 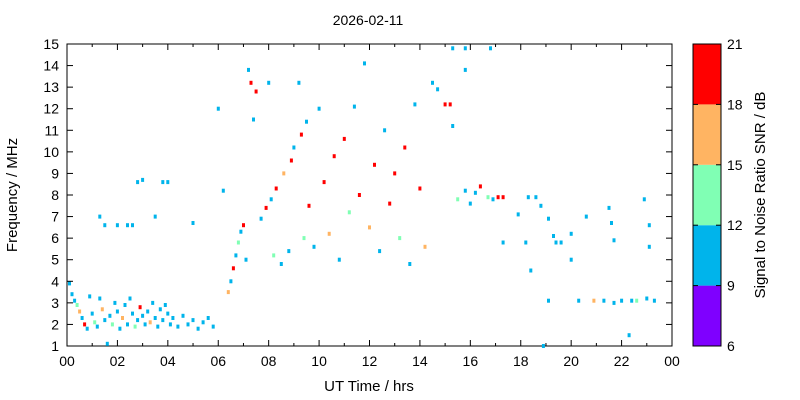 What do you see at coordinates (521, 361) in the screenshot?
I see `x-tick-label: 18` at bounding box center [521, 361].